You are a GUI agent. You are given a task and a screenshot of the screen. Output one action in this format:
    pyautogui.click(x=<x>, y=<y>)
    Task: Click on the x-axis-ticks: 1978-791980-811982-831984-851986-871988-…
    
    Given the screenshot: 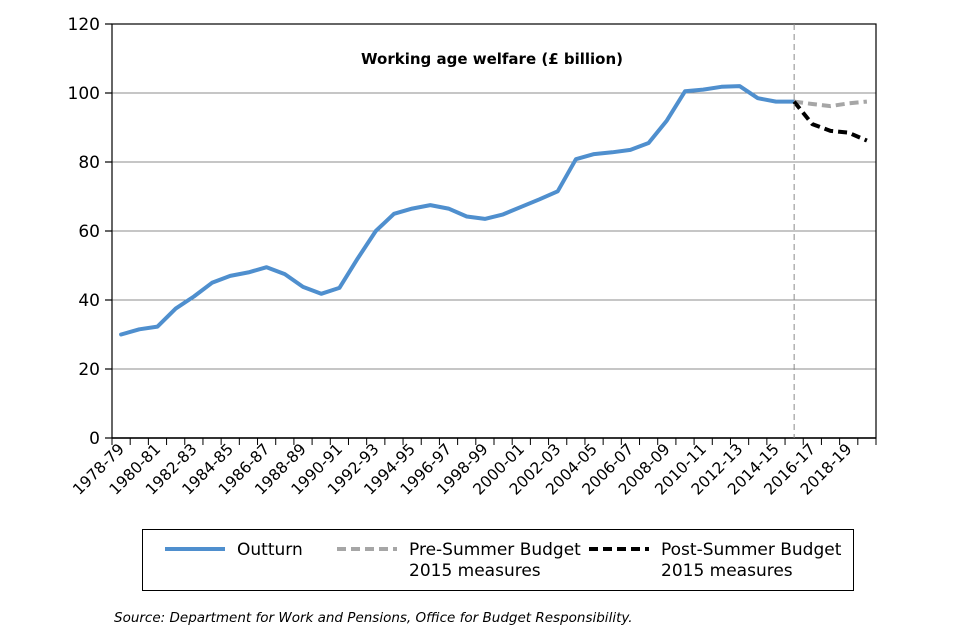 What is the action you would take?
    pyautogui.click(x=473, y=468)
    